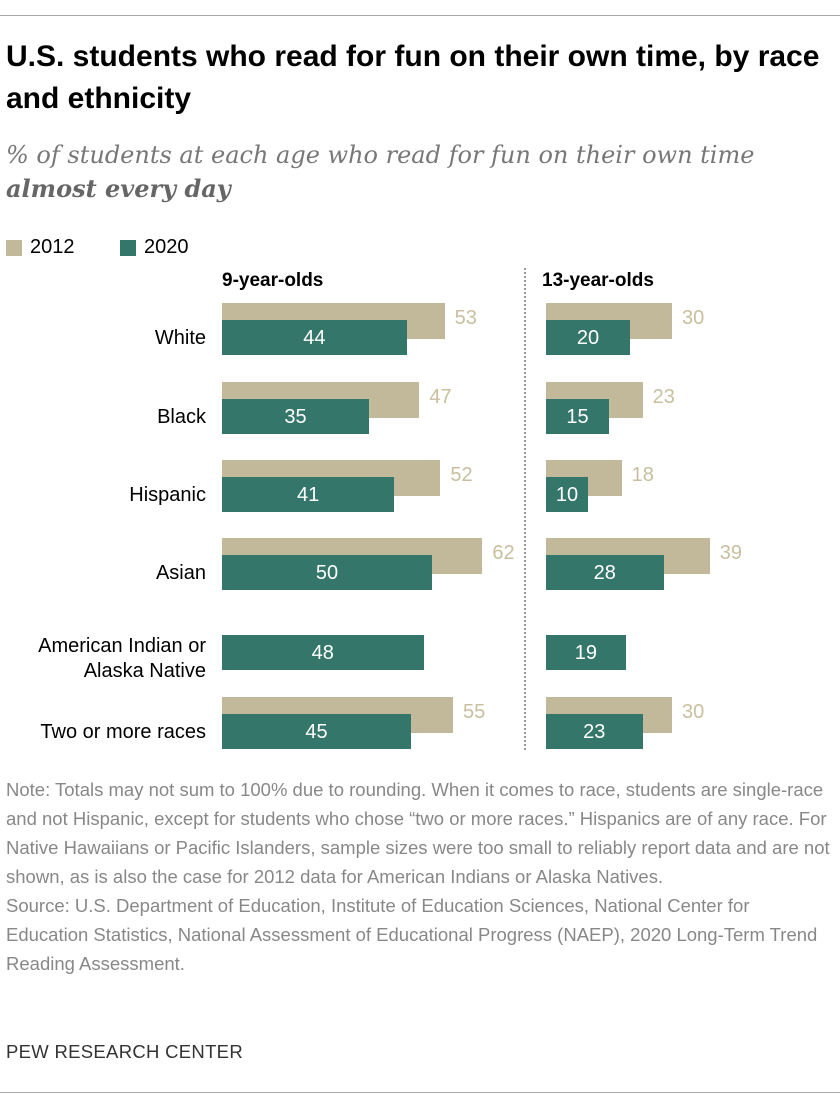 This screenshot has height=1110, width=840. I want to click on legend-item-2012: 2012, so click(40, 247).